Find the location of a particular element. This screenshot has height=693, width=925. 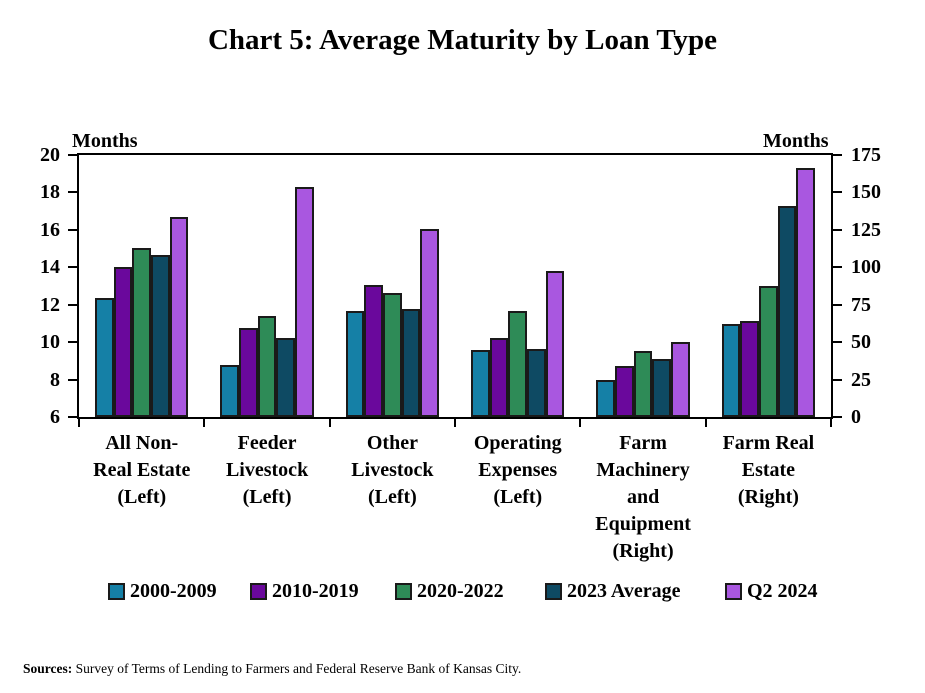

legend-label: 2010-2019 is located at coordinates (315, 591).